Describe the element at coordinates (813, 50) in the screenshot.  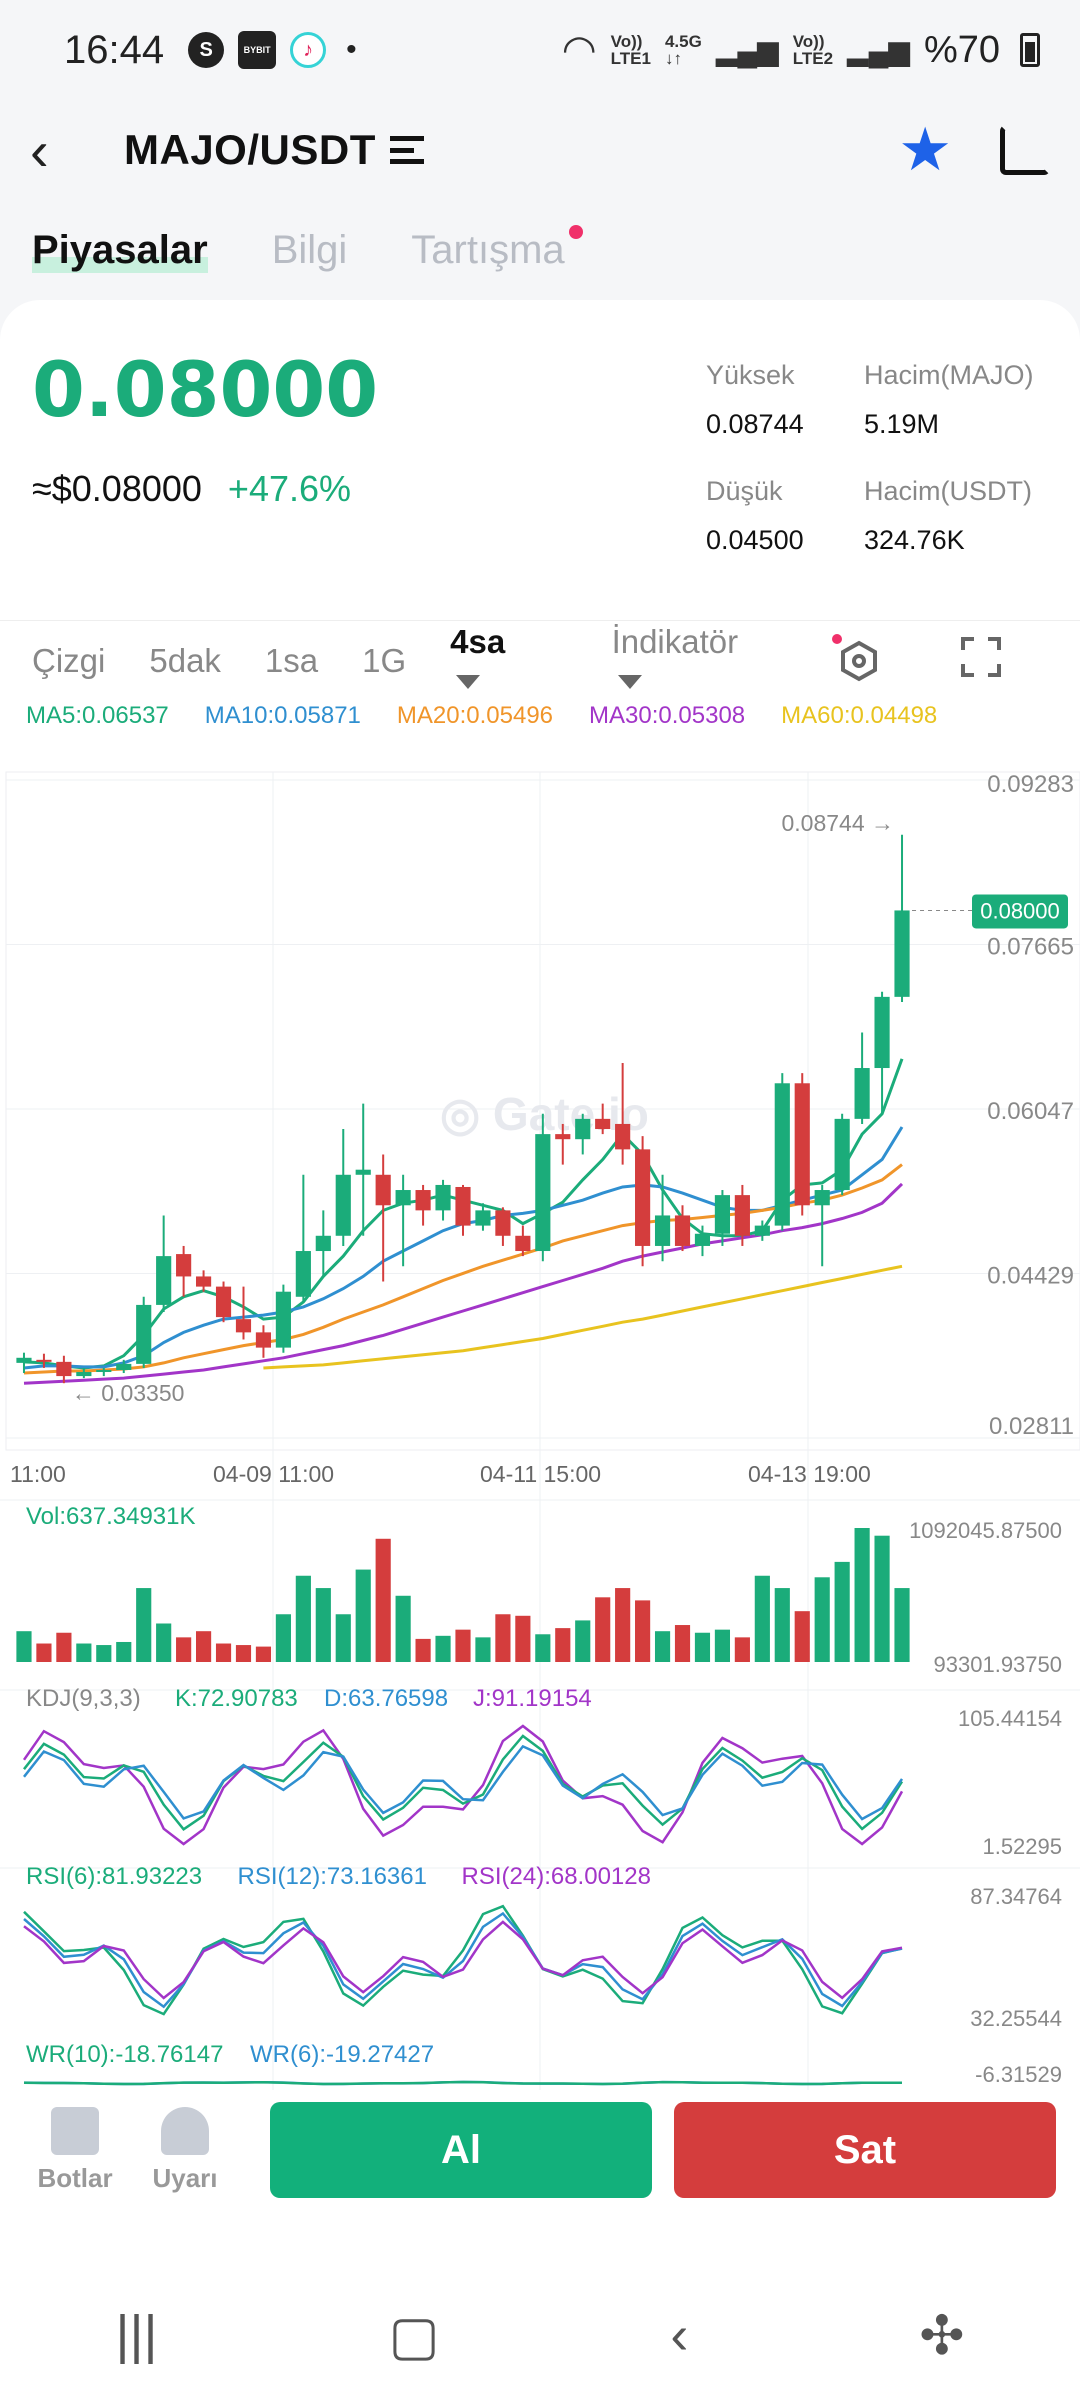
I see `sim2-indicator: Vo)) LTE2` at that location.